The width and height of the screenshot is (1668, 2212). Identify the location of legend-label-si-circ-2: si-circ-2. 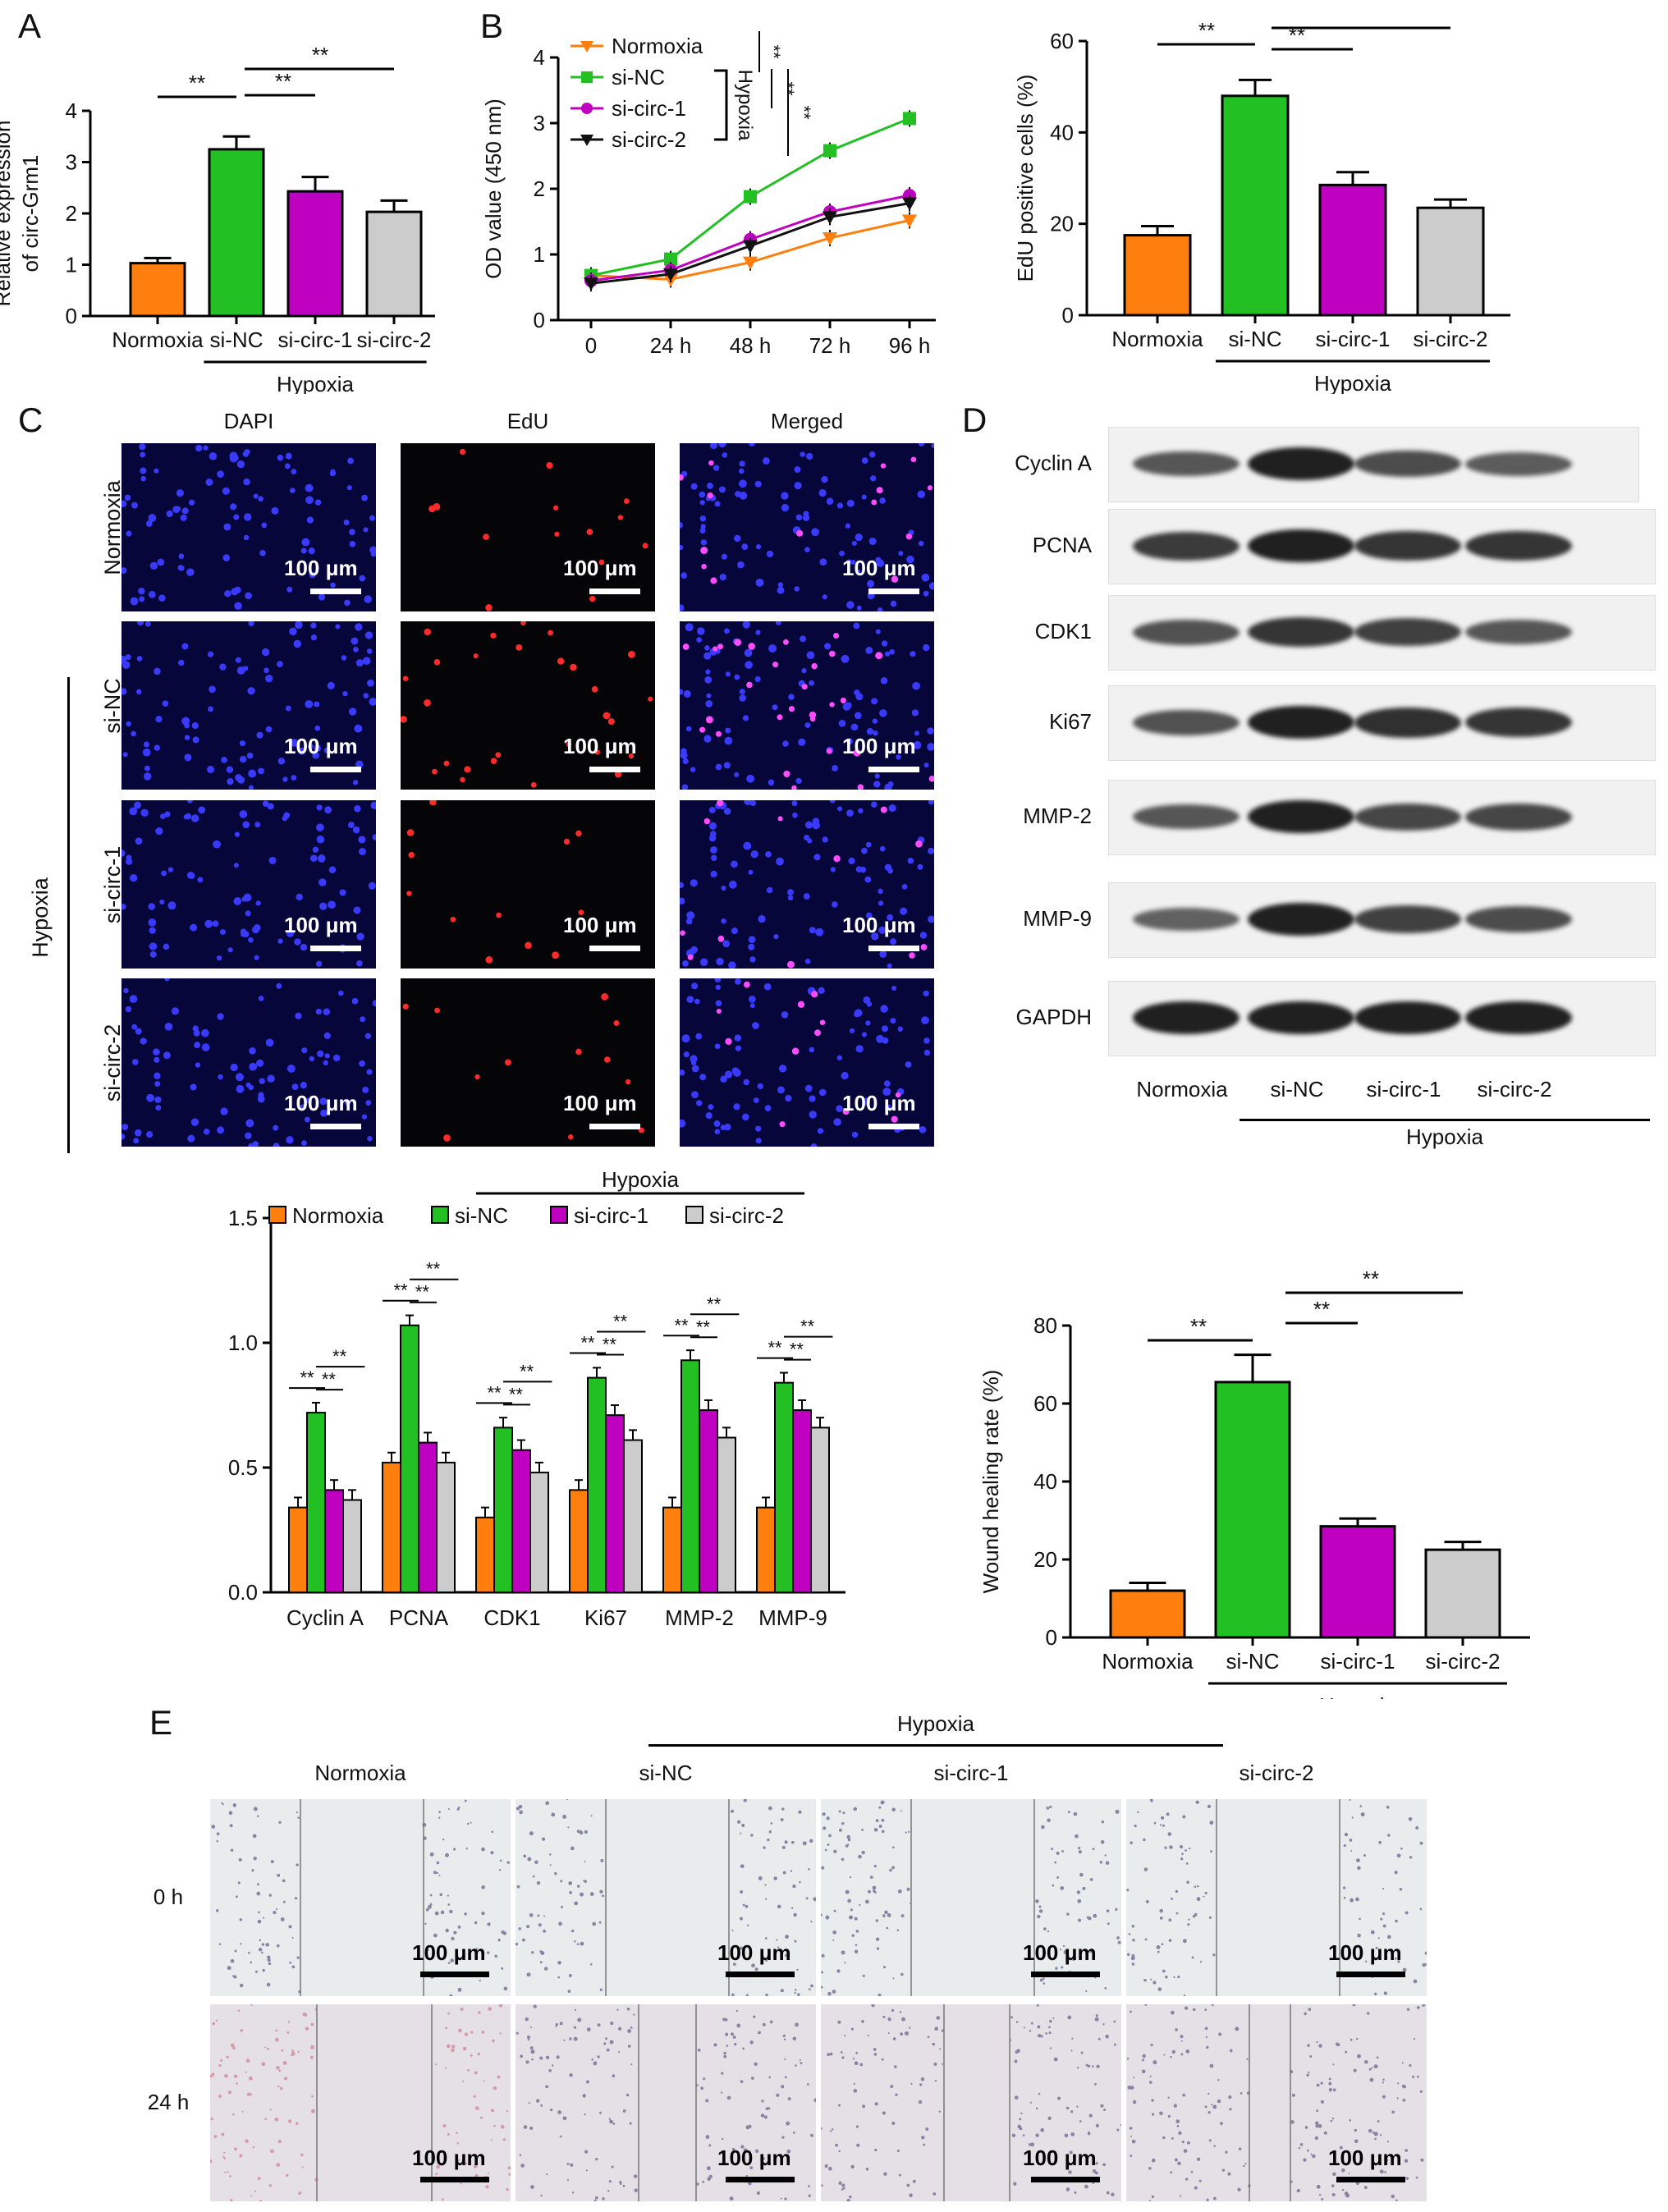
(649, 140).